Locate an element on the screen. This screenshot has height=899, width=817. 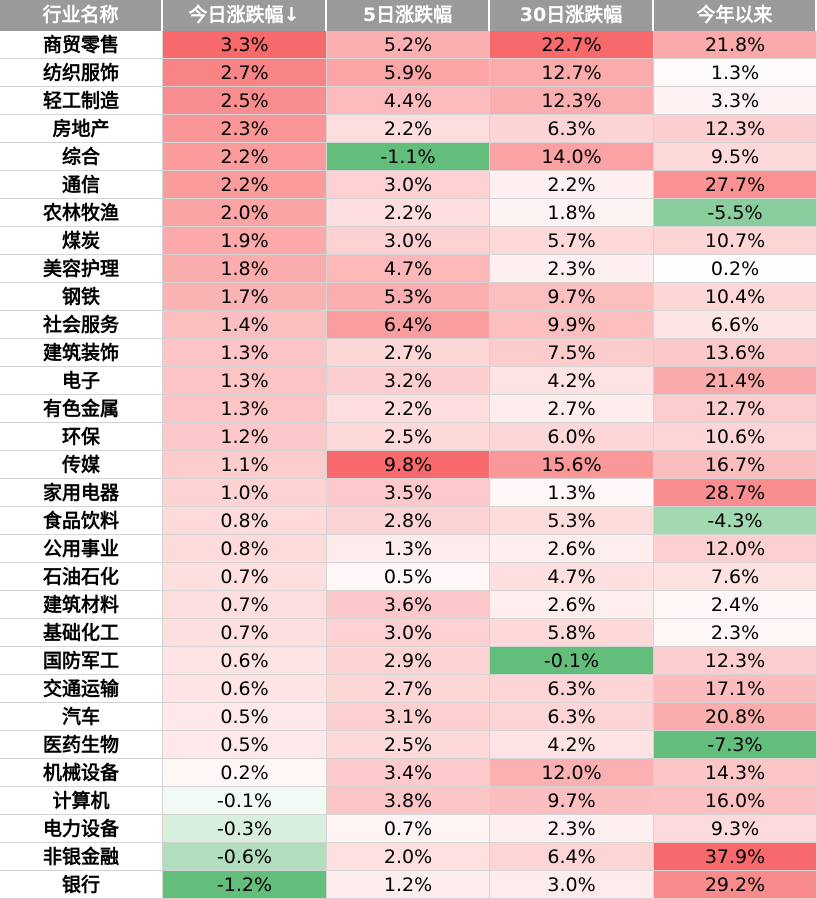
industry-name-cell: 非银金融 is located at coordinates (81, 857).